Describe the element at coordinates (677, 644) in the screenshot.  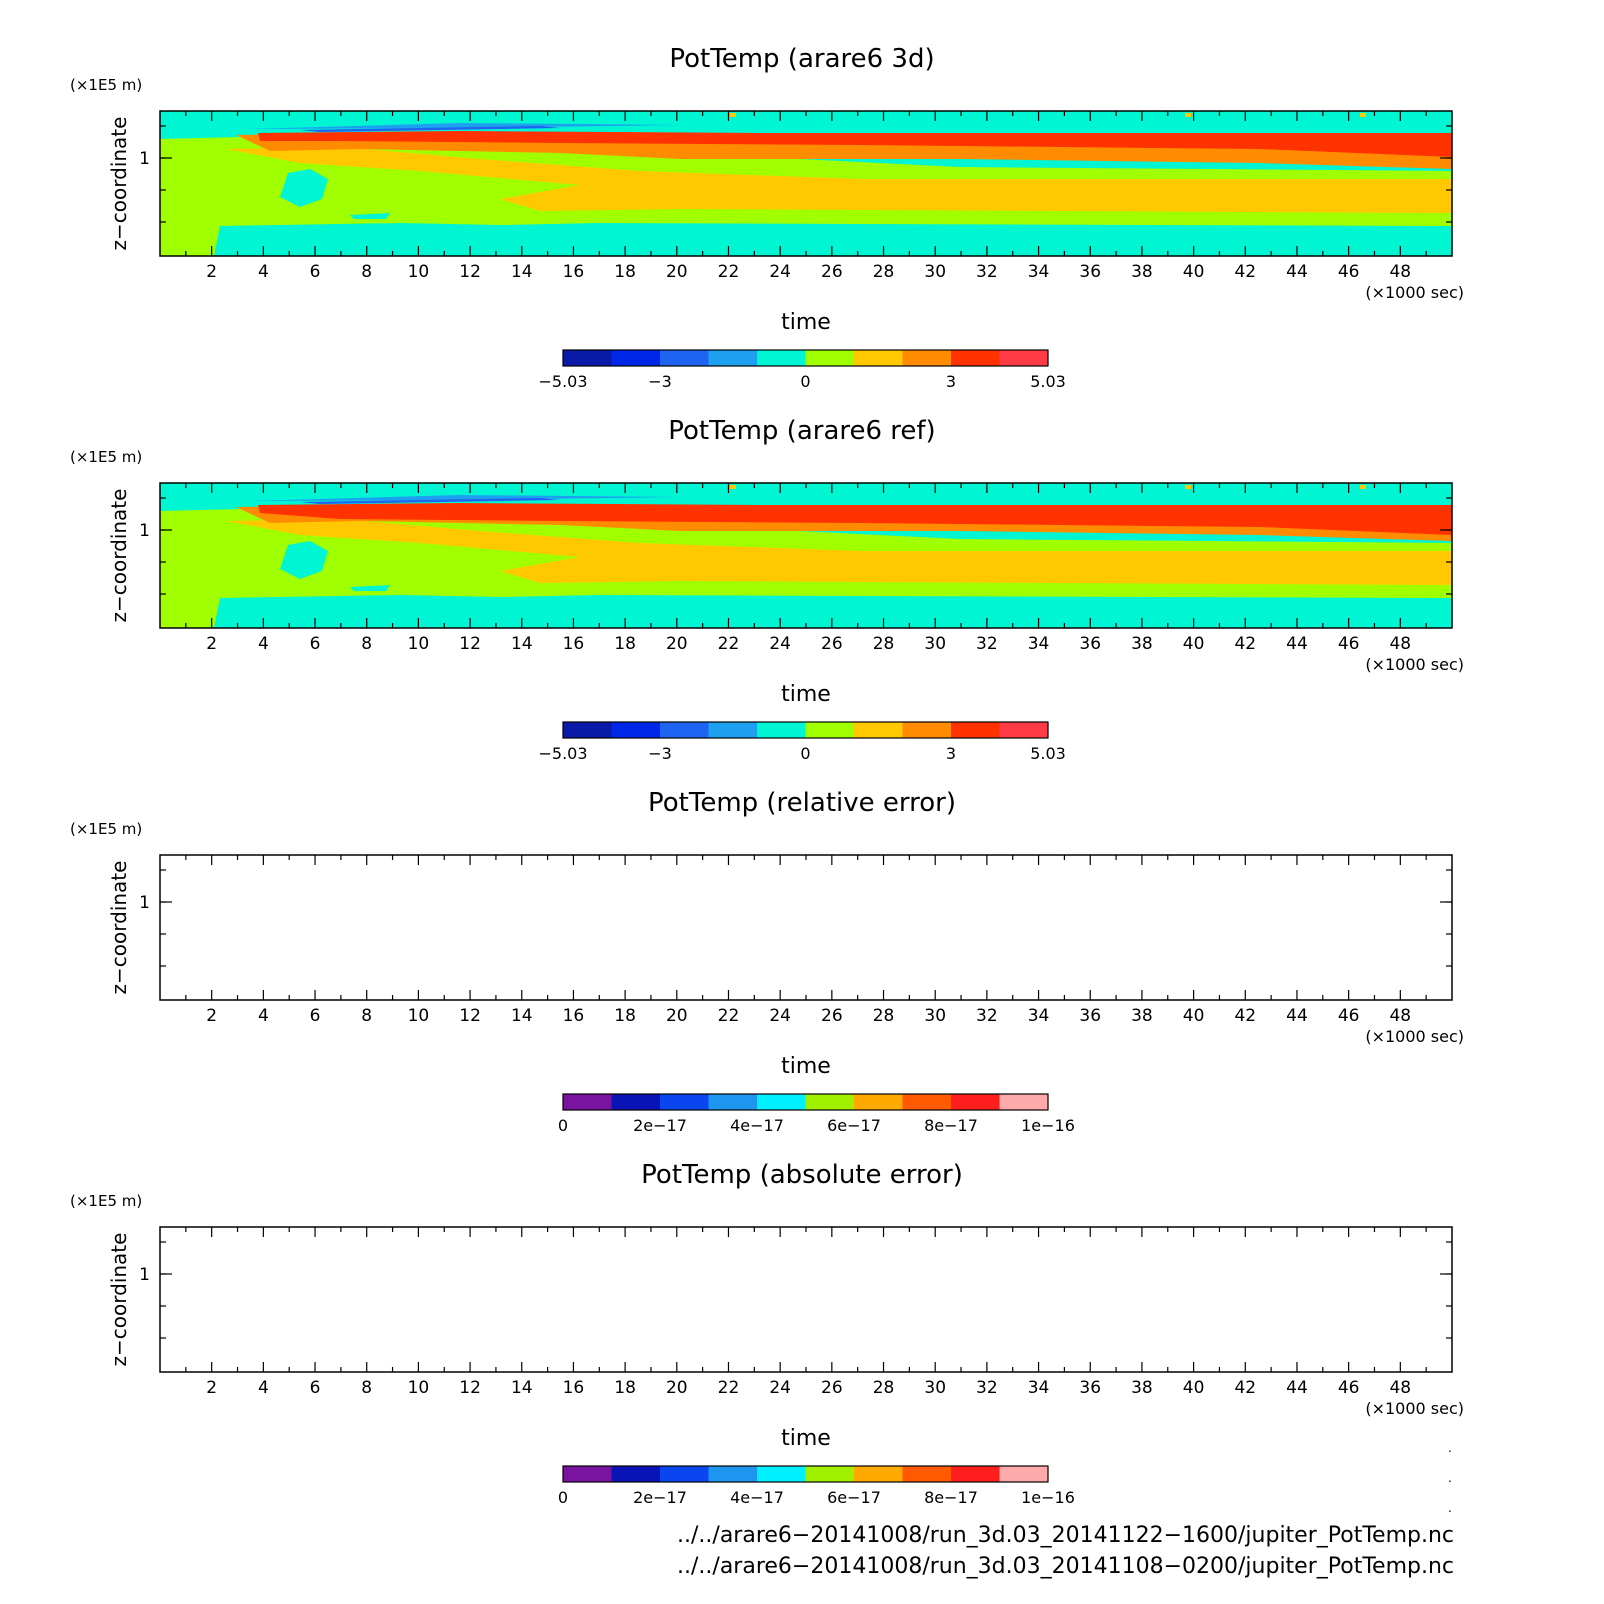
I see `x-tick-label: 20` at that location.